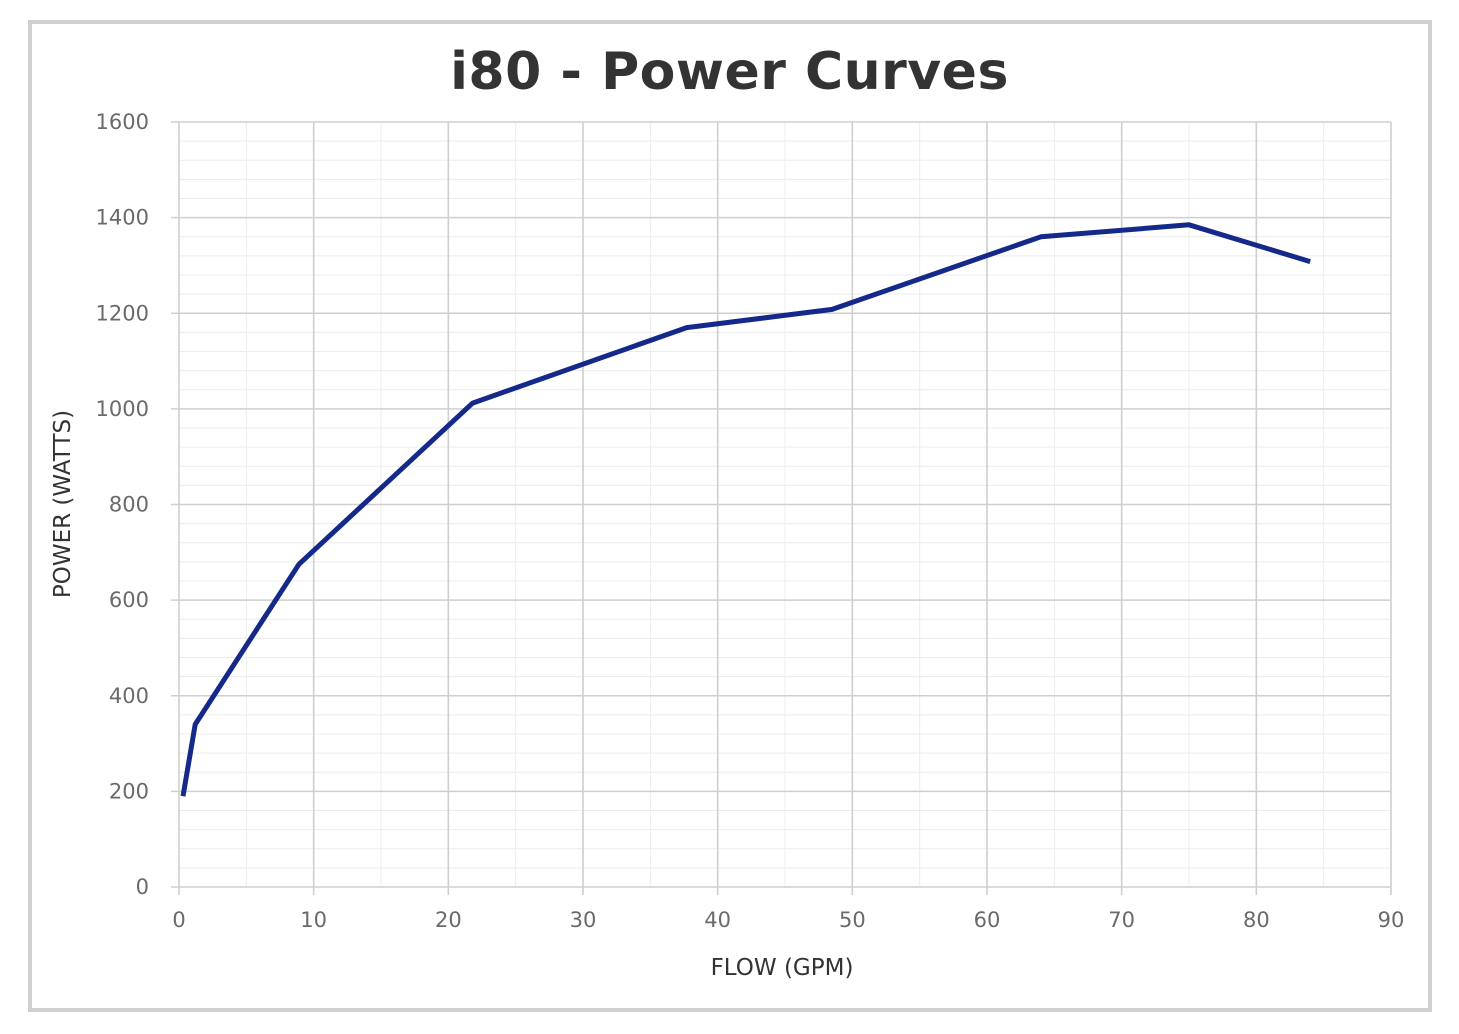 This screenshot has width=1459, height=1034. Describe the element at coordinates (129, 505) in the screenshot. I see `y-tick-label: 800` at that location.